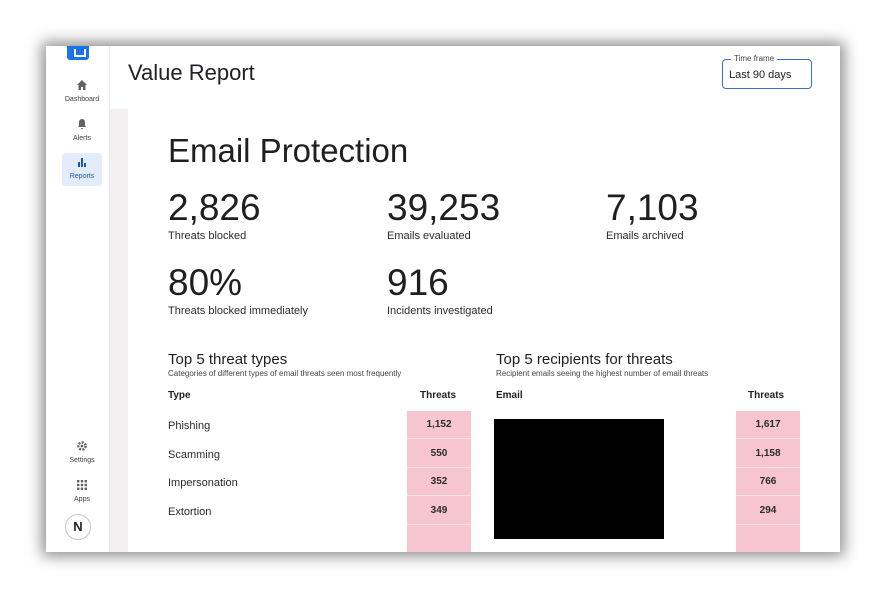  I want to click on home-icon, so click(82, 87).